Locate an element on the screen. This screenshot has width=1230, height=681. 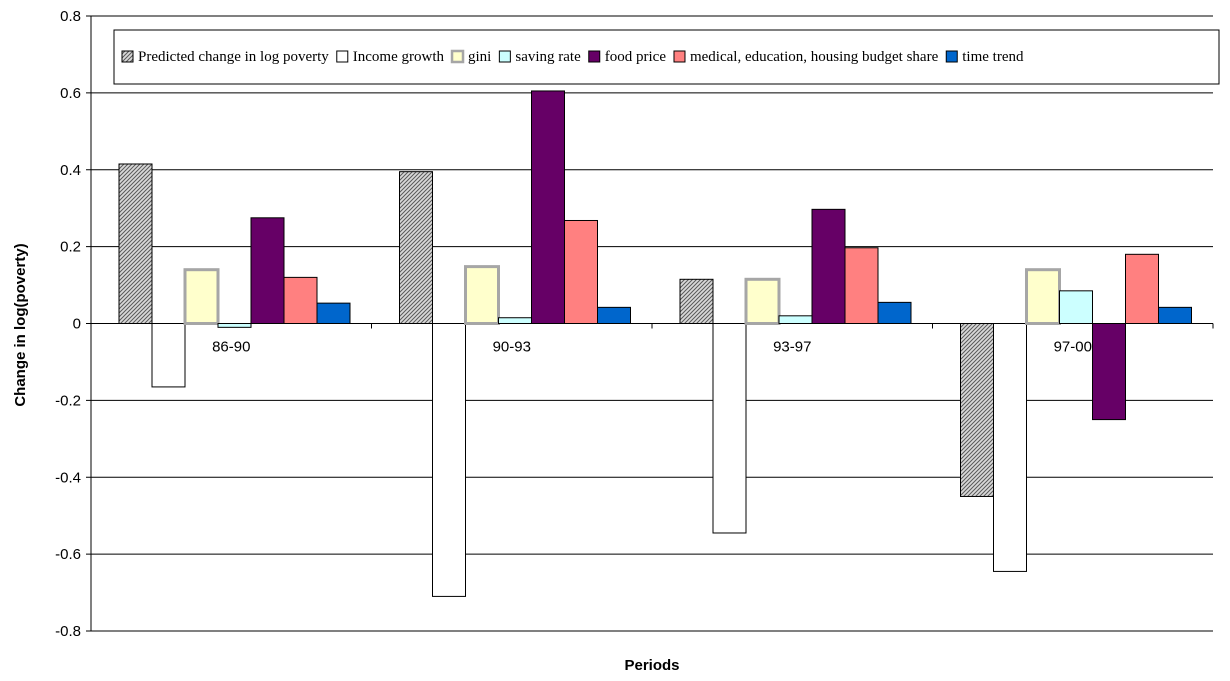
y-axis-title: Change in log(poverty) is located at coordinates (20, 324).